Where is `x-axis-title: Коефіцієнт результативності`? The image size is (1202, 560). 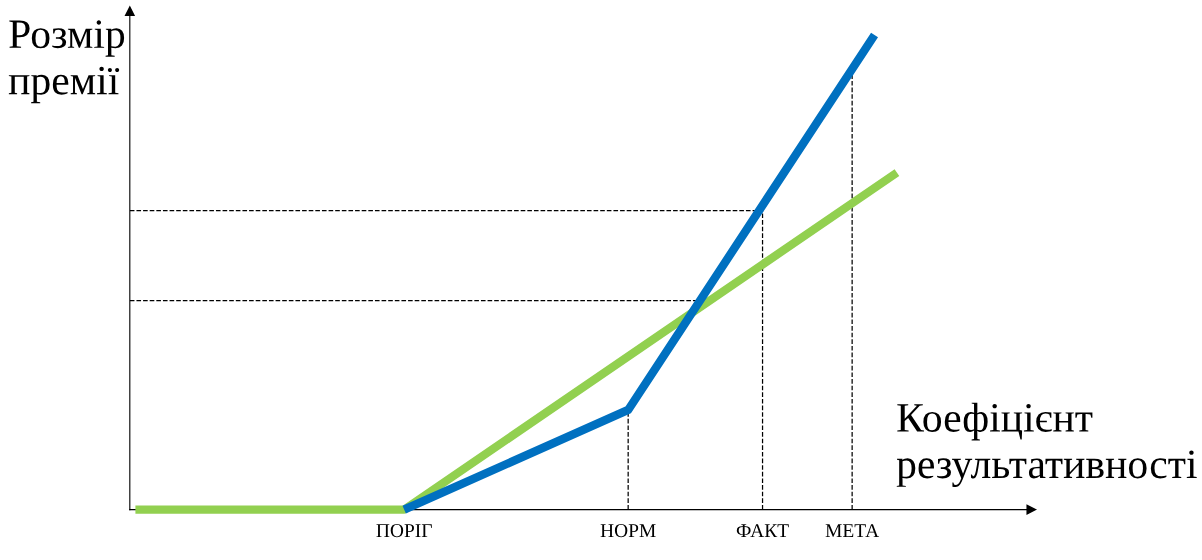 x-axis-title: Коефіцієнт результативності is located at coordinates (1046, 444).